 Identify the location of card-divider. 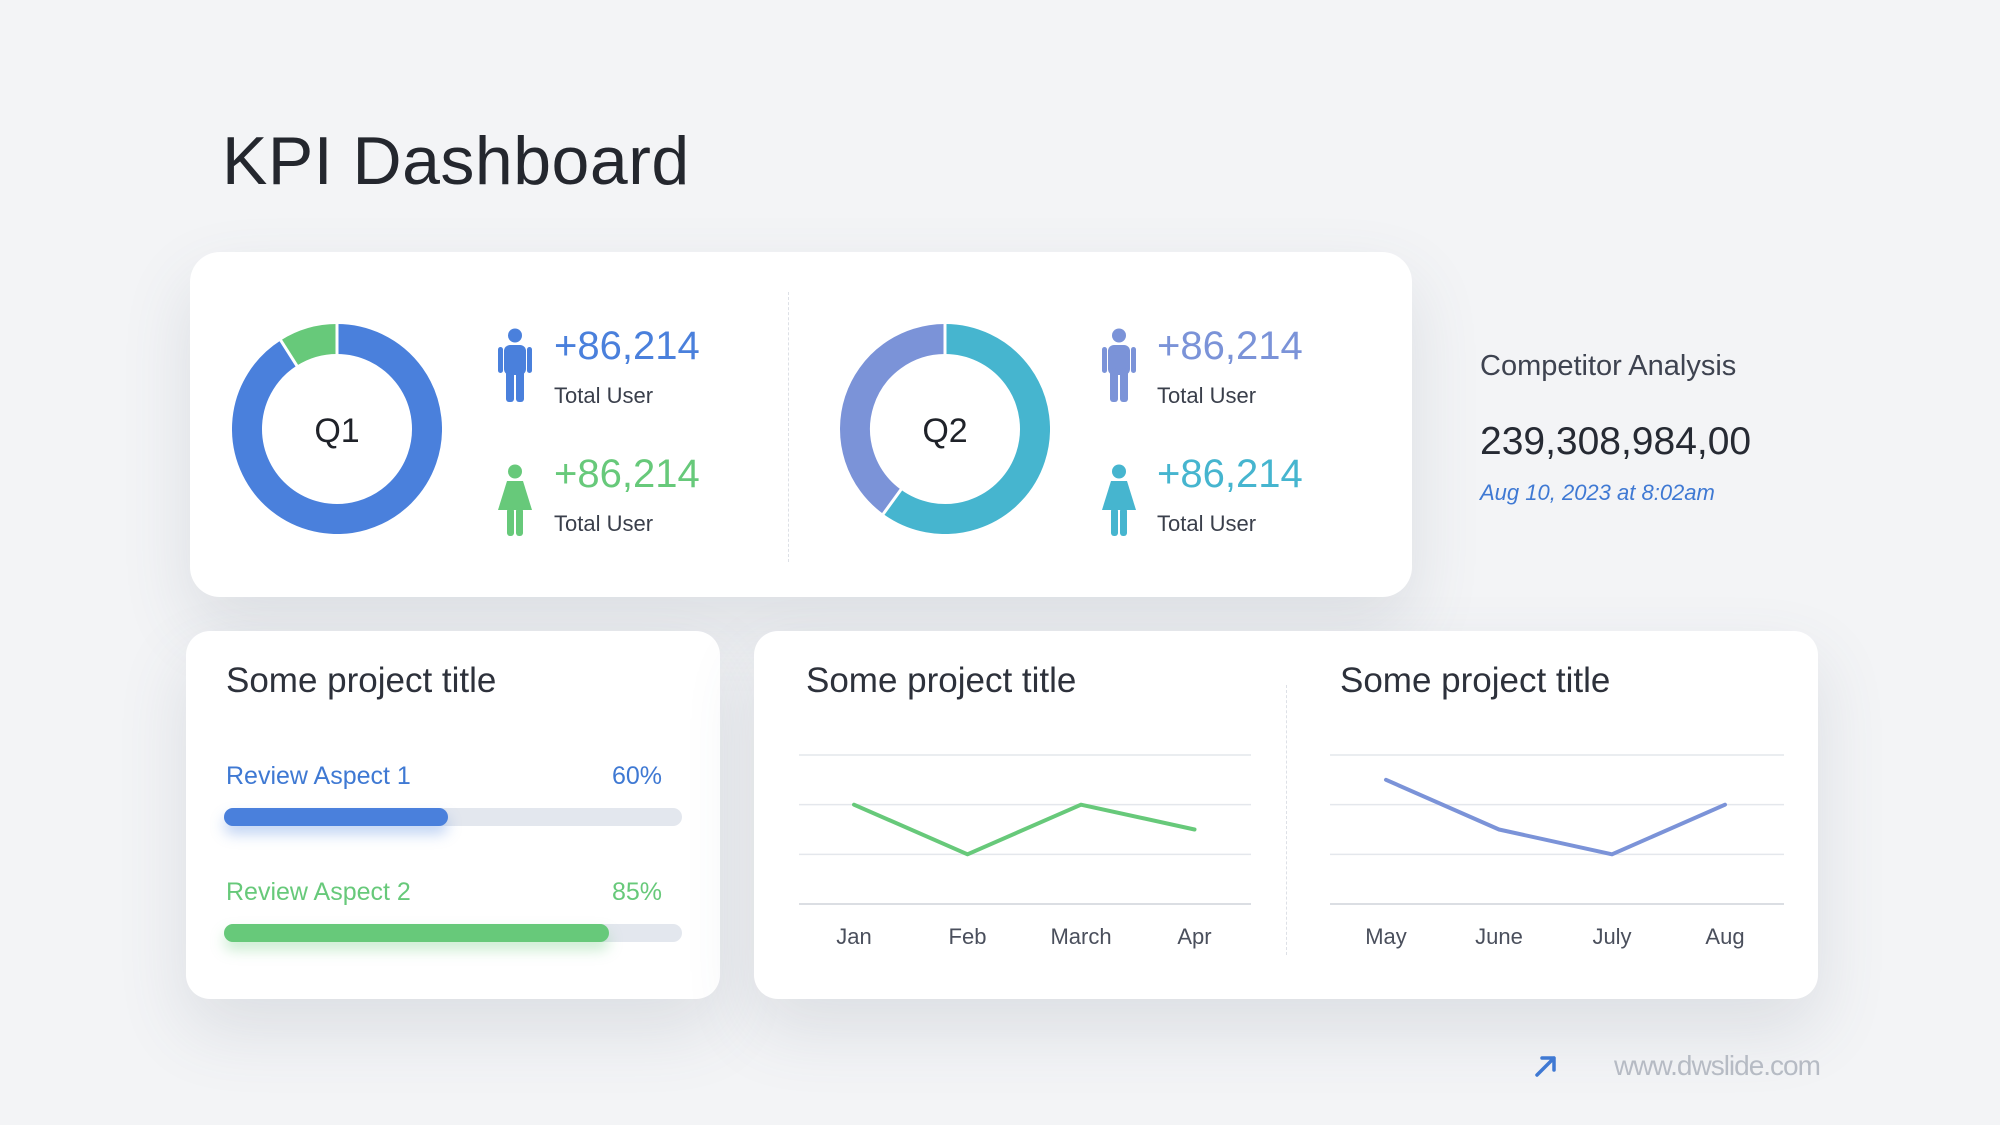
(788, 427).